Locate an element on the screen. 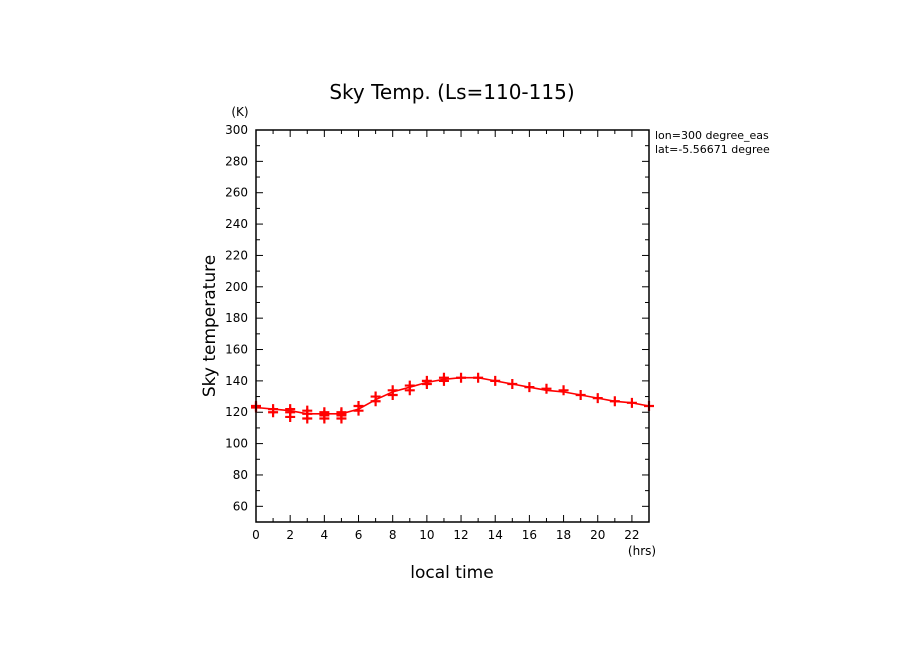 This screenshot has width=904, height=654. series-mean-line is located at coordinates (452, 395).